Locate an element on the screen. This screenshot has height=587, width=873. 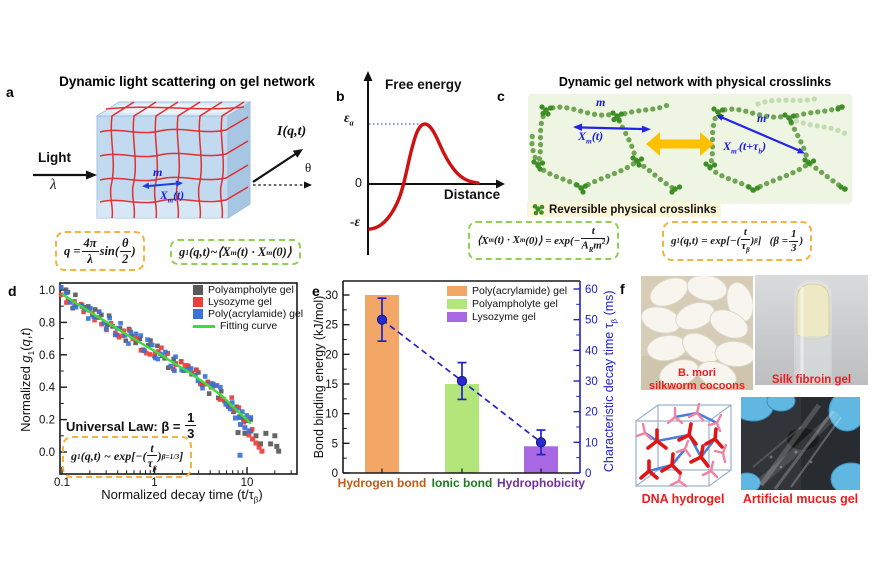
dna-hydrogel-art is located at coordinates (683, 443).